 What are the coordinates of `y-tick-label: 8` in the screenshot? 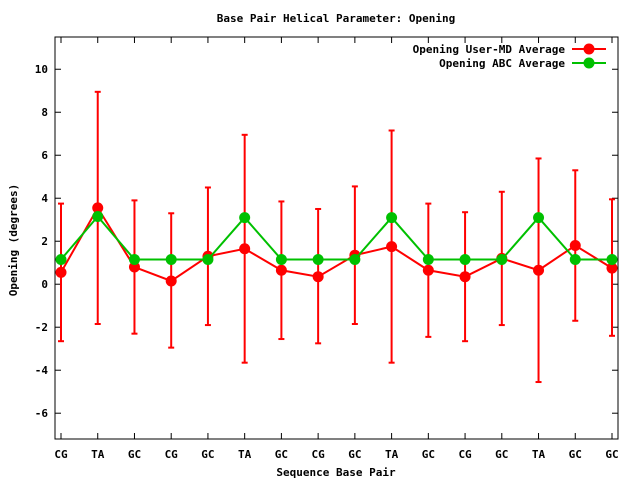 It's located at (44, 112).